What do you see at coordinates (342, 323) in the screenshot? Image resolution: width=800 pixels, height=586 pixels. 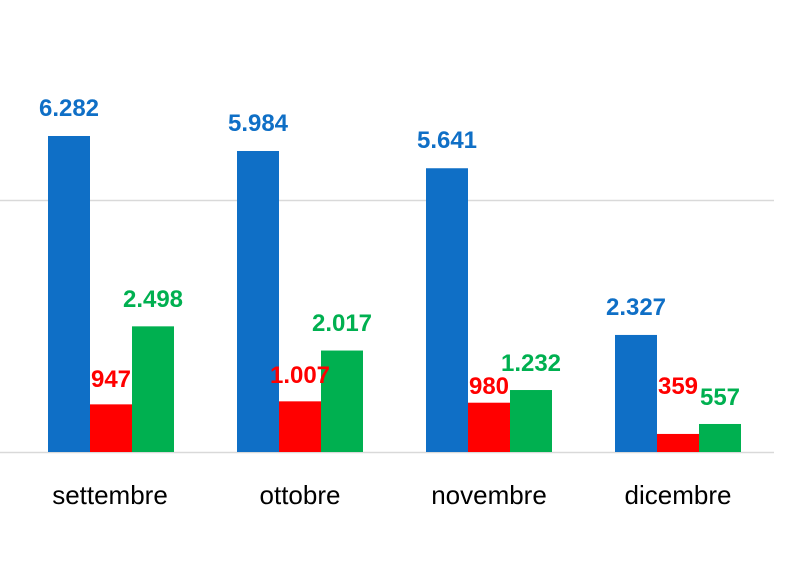 I see `data-label: 2.017` at bounding box center [342, 323].